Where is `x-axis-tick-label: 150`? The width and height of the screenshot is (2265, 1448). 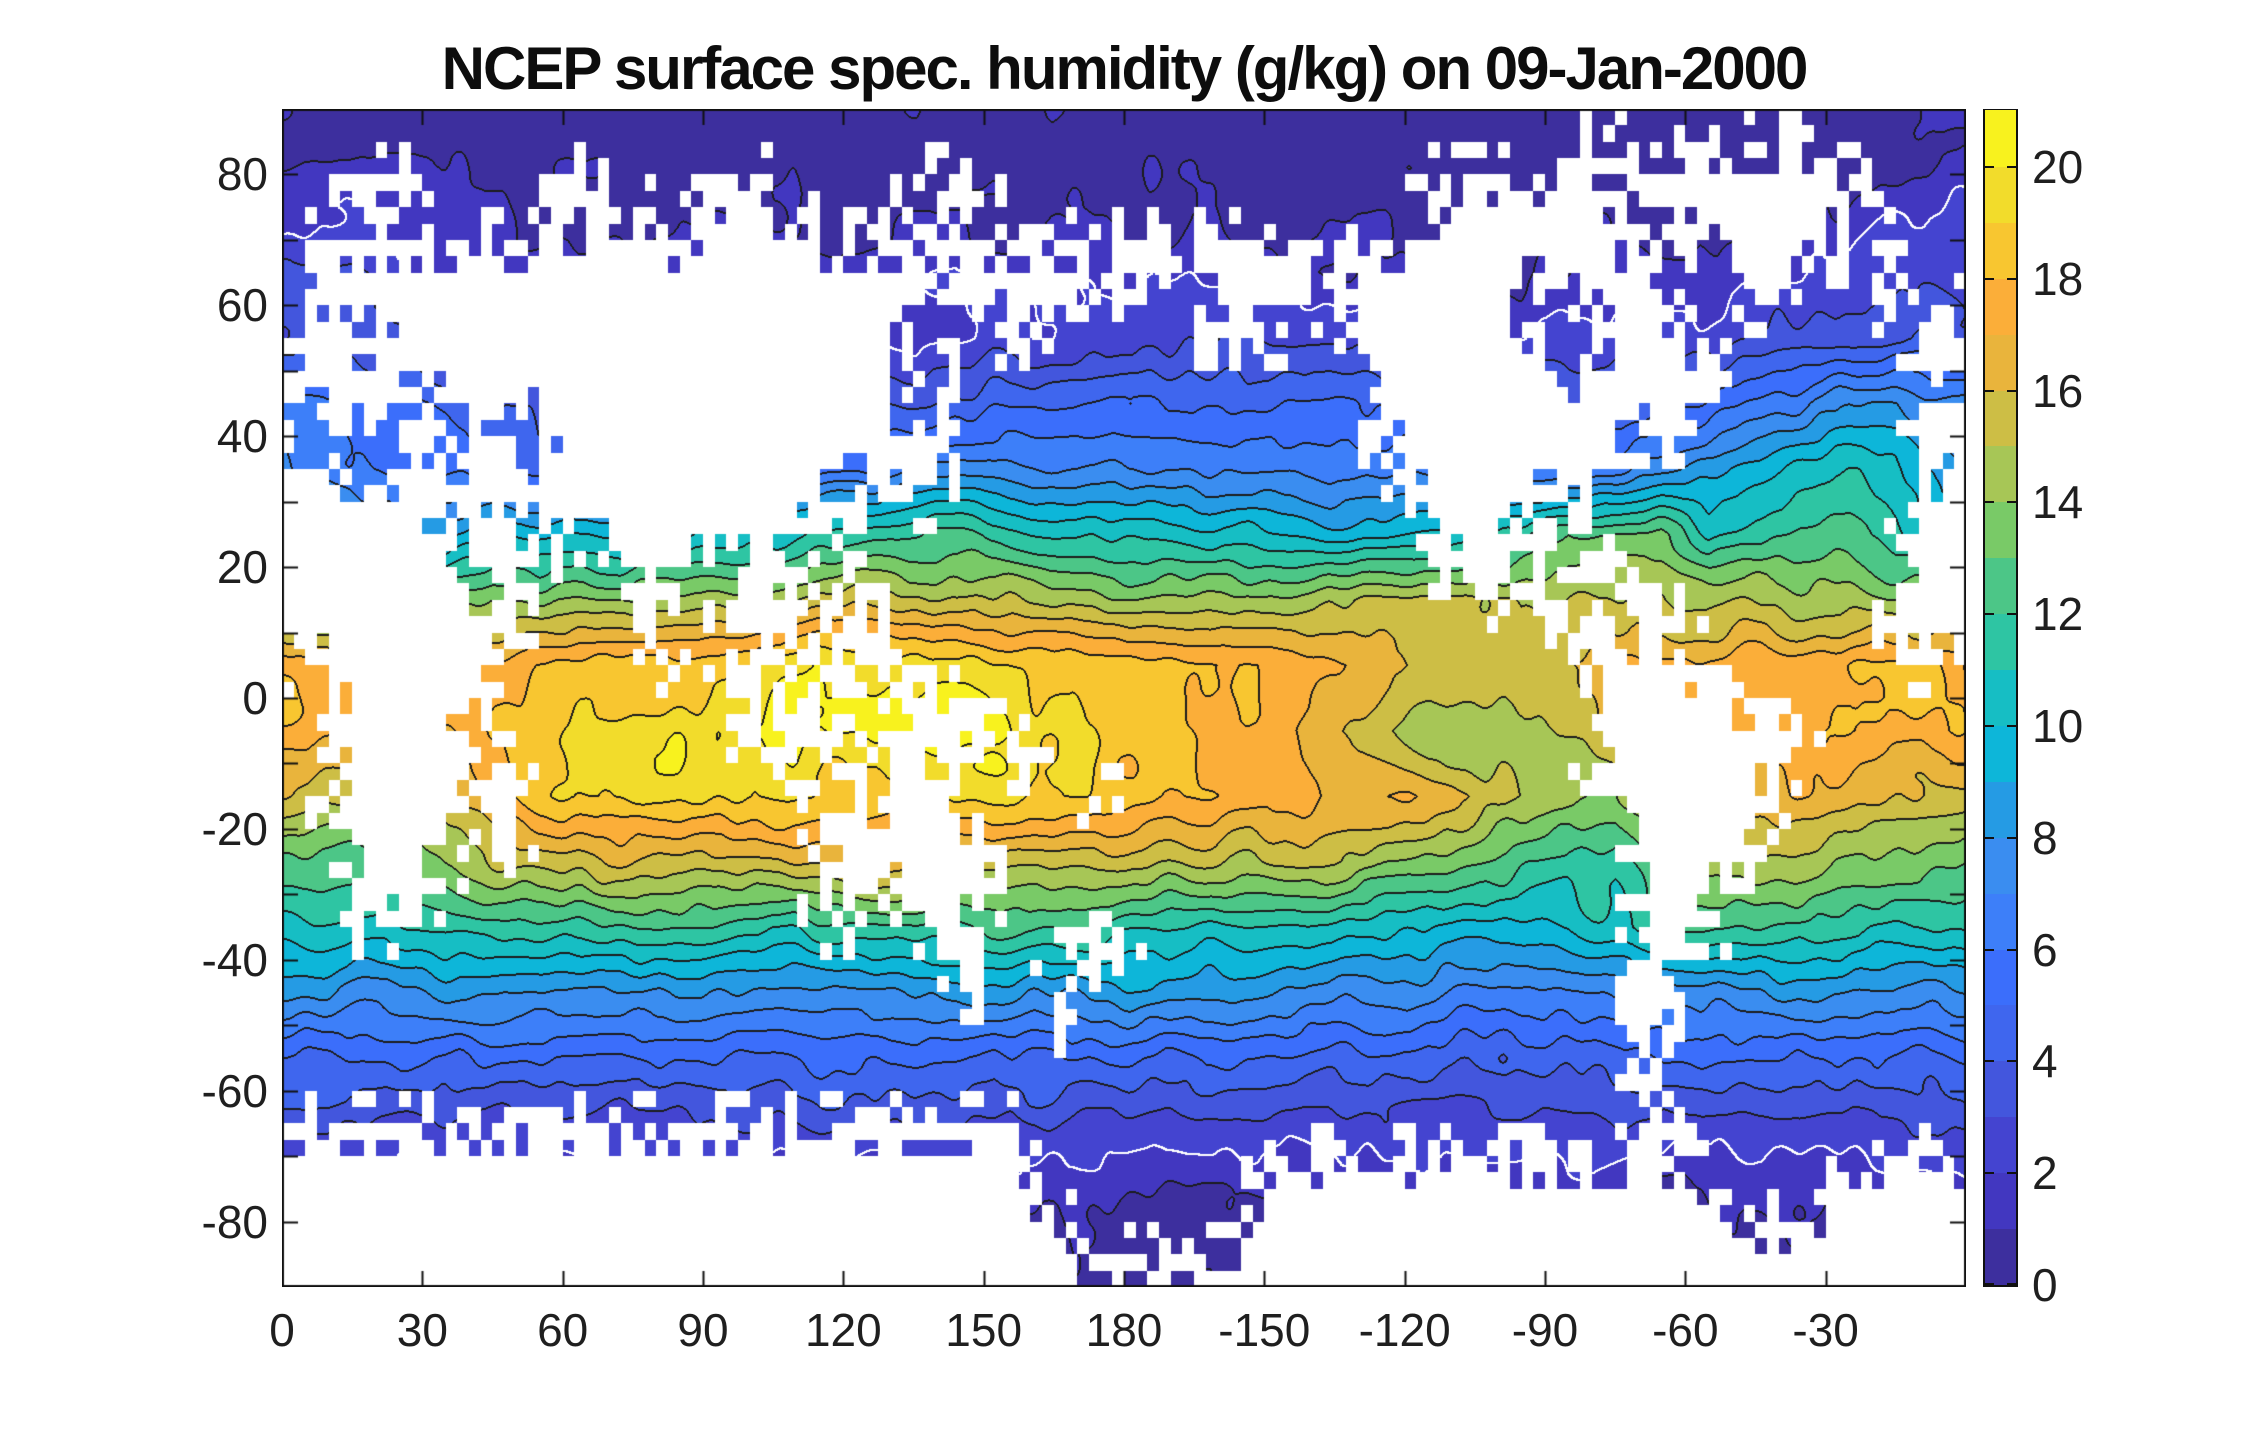 x-axis-tick-label: 150 is located at coordinates (984, 1330).